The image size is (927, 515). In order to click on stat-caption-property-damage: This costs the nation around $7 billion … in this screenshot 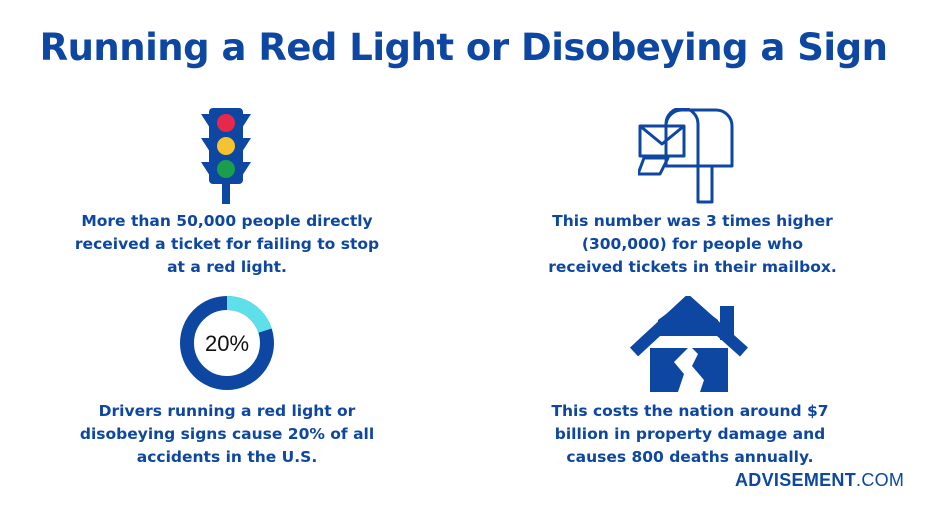, I will do `click(690, 434)`.